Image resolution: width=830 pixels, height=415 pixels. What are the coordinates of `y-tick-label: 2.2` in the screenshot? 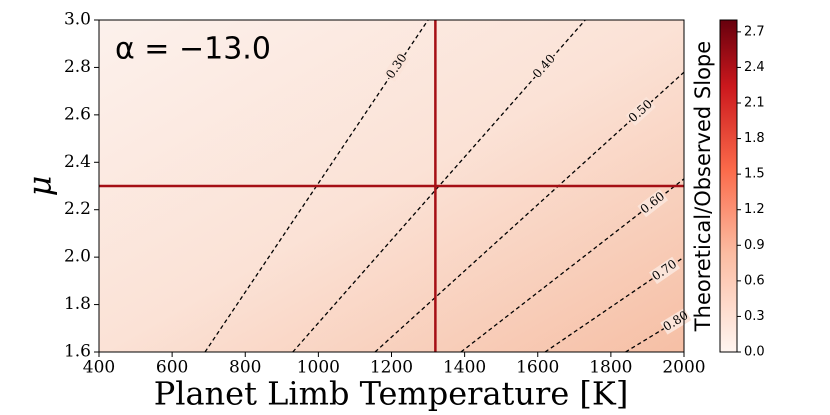 It's located at (77, 209).